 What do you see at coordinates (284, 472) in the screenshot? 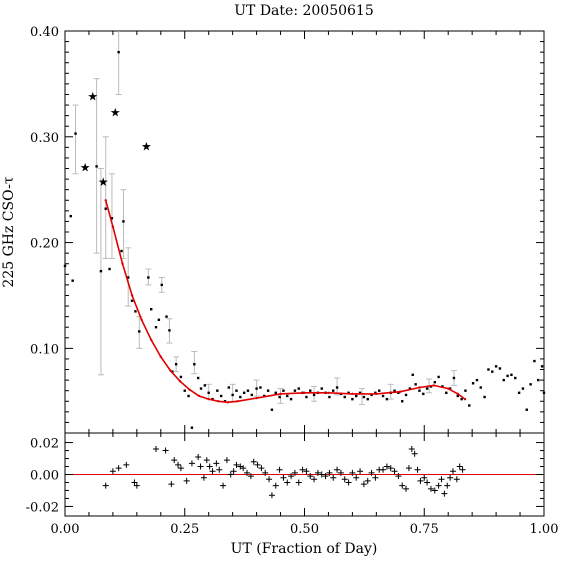
I see `residual-point-layer` at bounding box center [284, 472].